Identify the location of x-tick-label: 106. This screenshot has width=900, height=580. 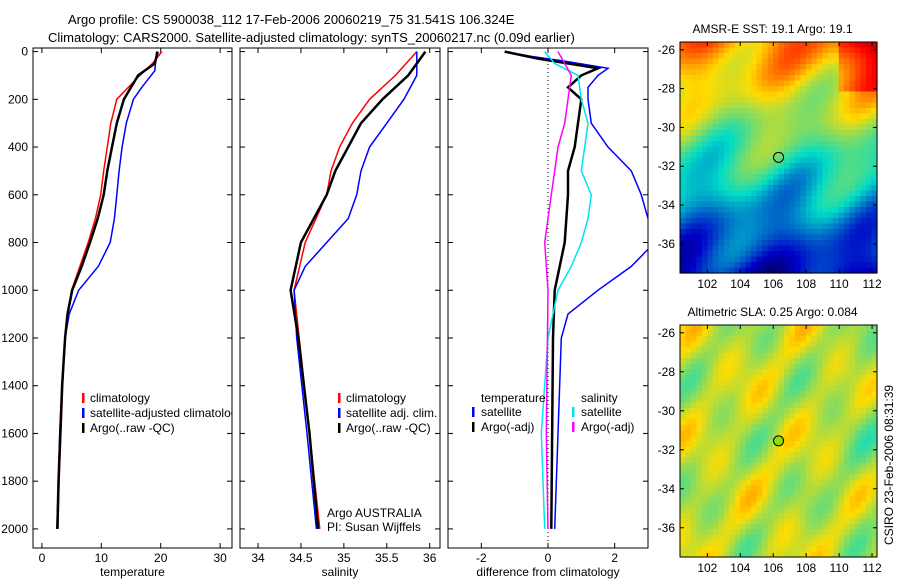
(773, 284).